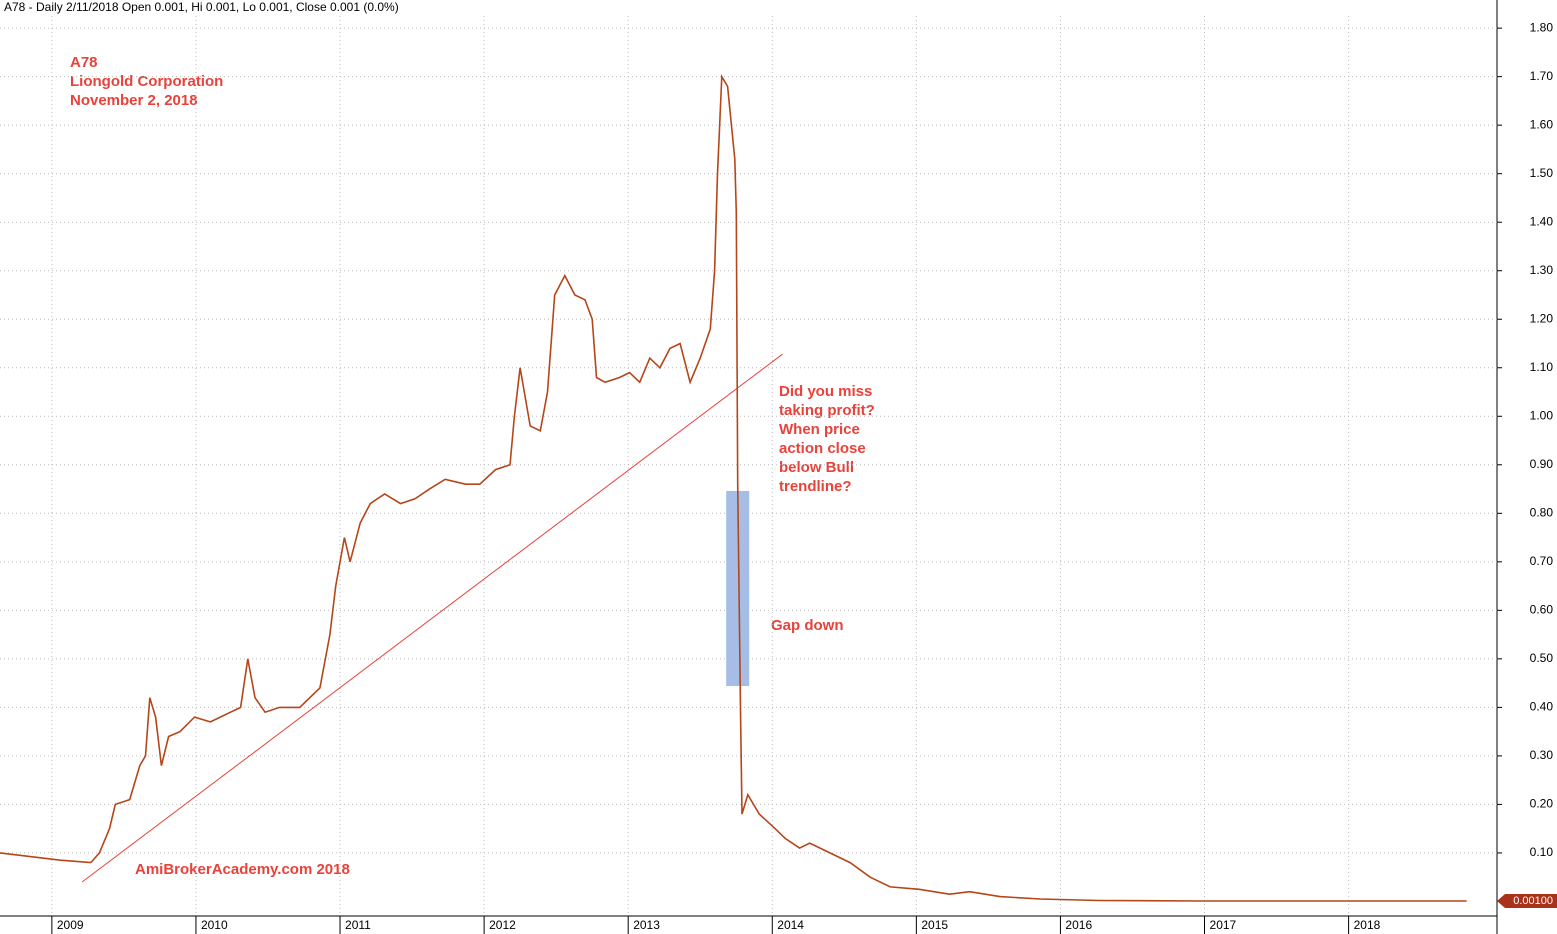 The height and width of the screenshot is (934, 1557). I want to click on x-tick-label: 2013, so click(646, 925).